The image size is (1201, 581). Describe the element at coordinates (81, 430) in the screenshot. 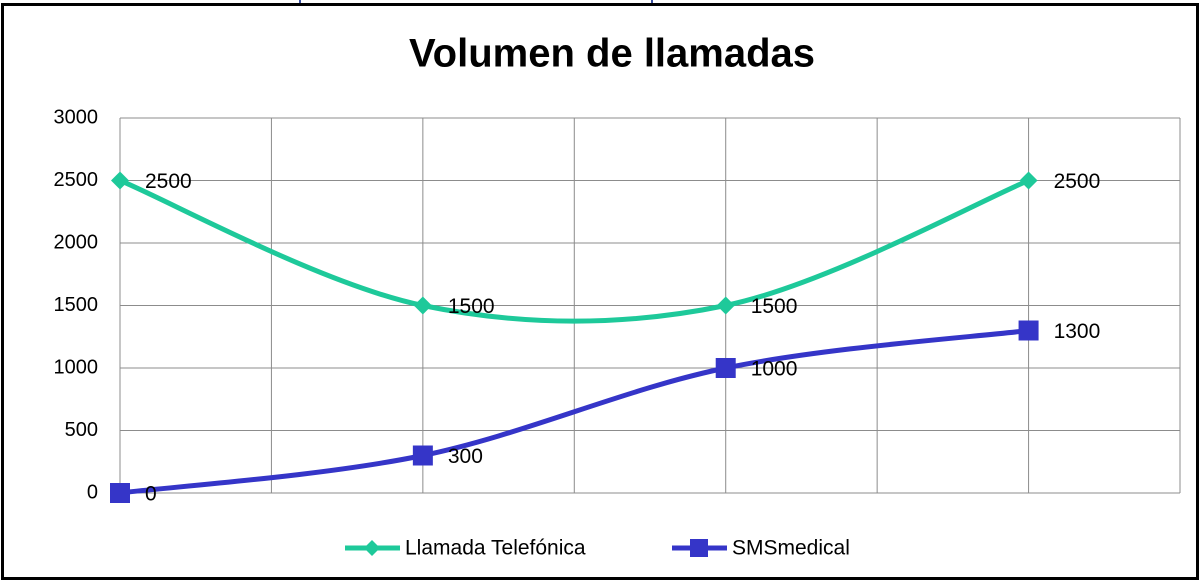

I see `y-tick-label: 500` at that location.